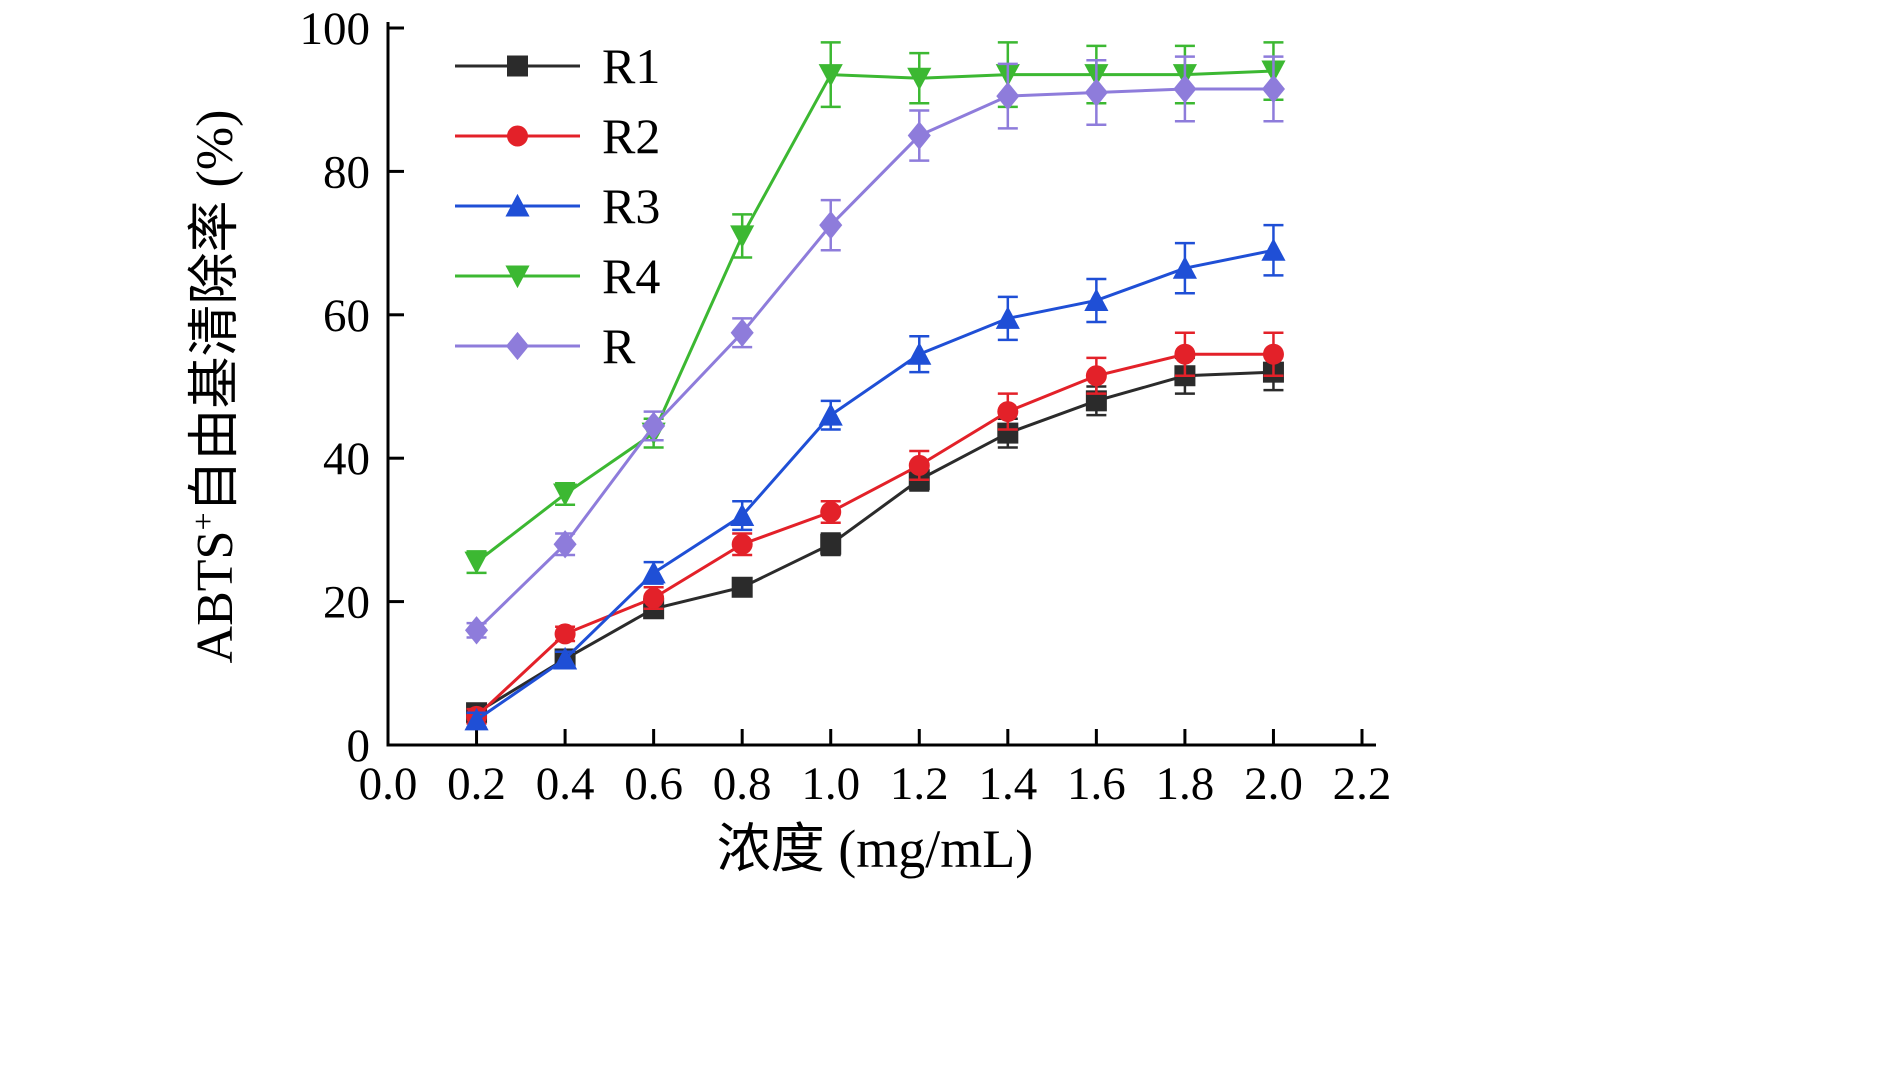  I want to click on y-tick-label: 20, so click(346, 603).